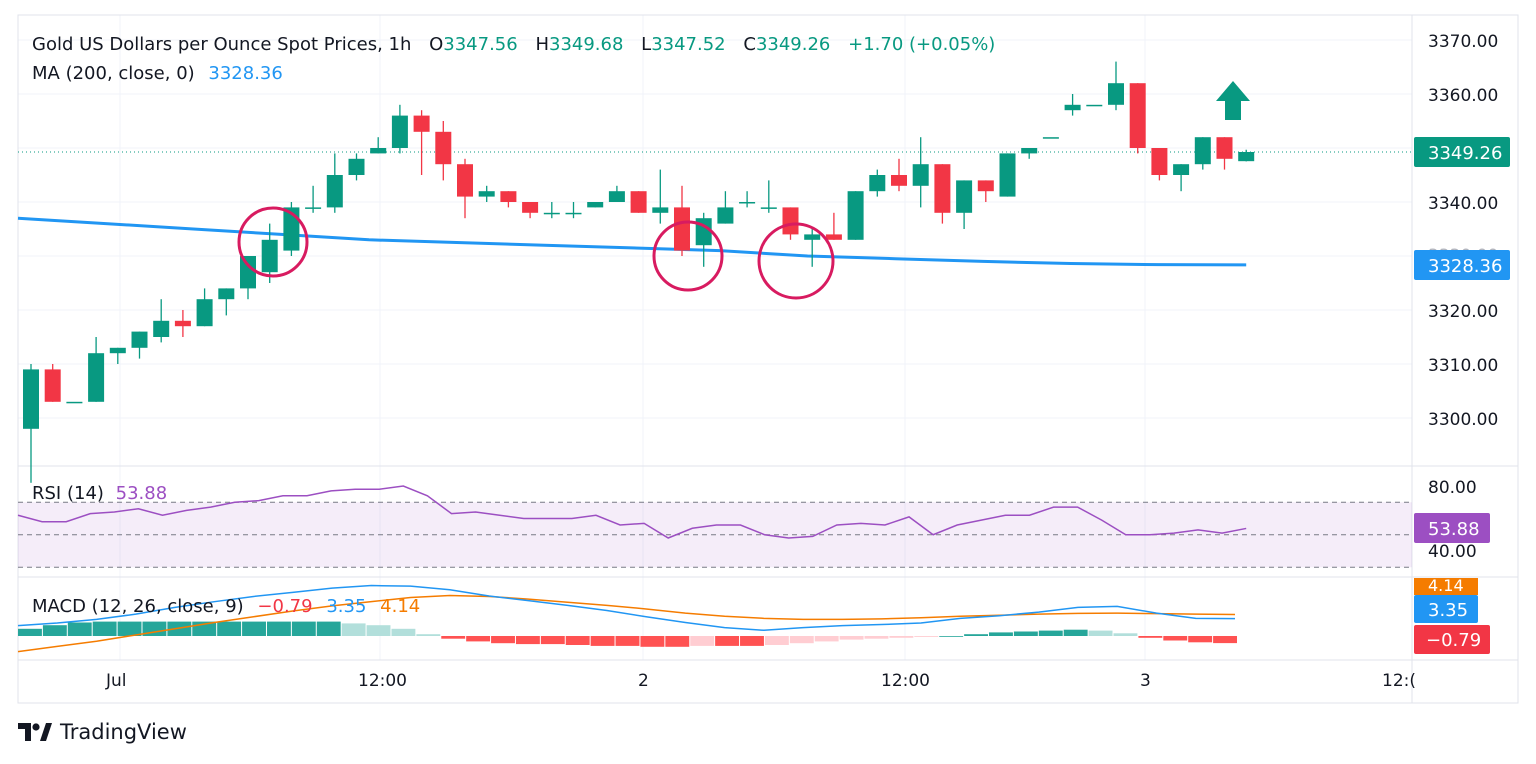  Describe the element at coordinates (1448, 610) in the screenshot. I see `svg-text: 3.35` at that location.